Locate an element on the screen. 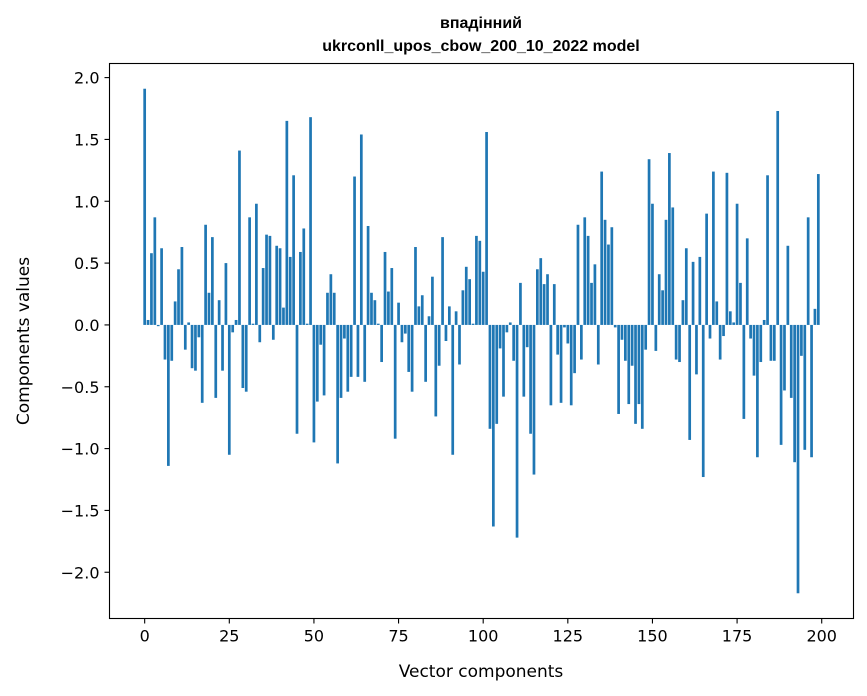 The height and width of the screenshot is (696, 867). x-axis: 0 25 50 75 100 125 150 175 200 is located at coordinates (488, 632).